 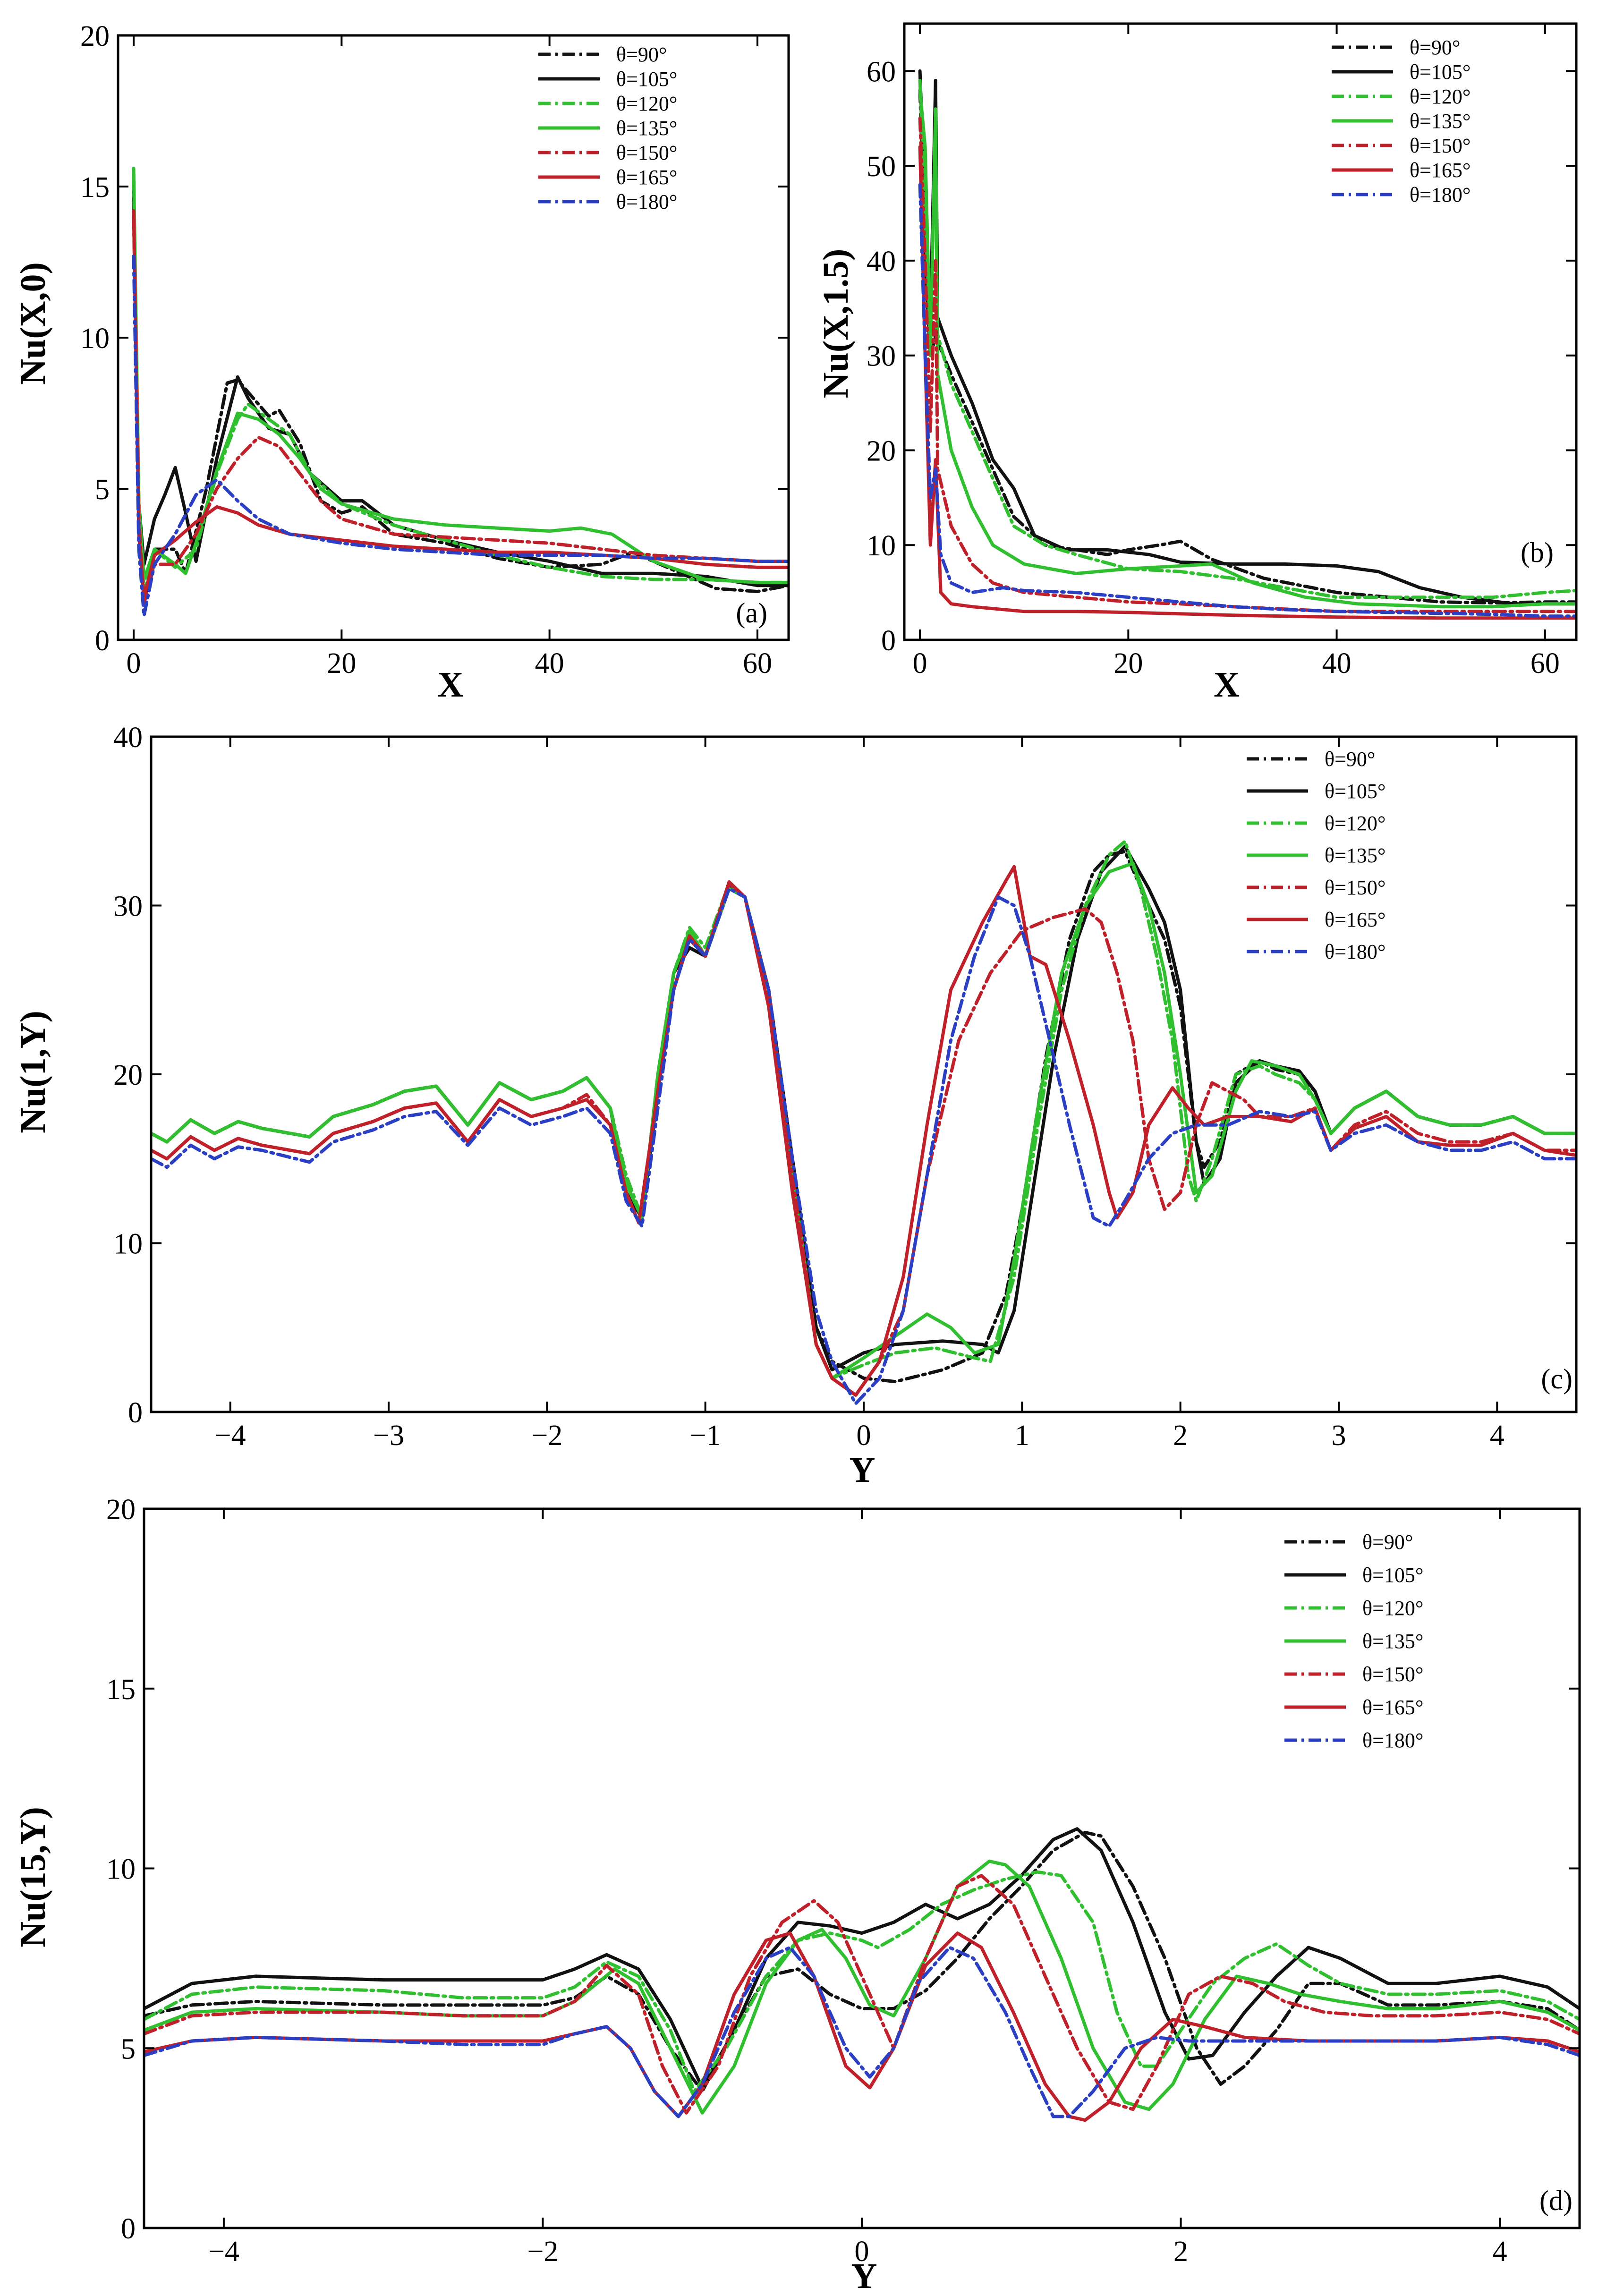 What do you see at coordinates (1180, 1436) in the screenshot?
I see `panel-c-x-tick-label: 2` at bounding box center [1180, 1436].